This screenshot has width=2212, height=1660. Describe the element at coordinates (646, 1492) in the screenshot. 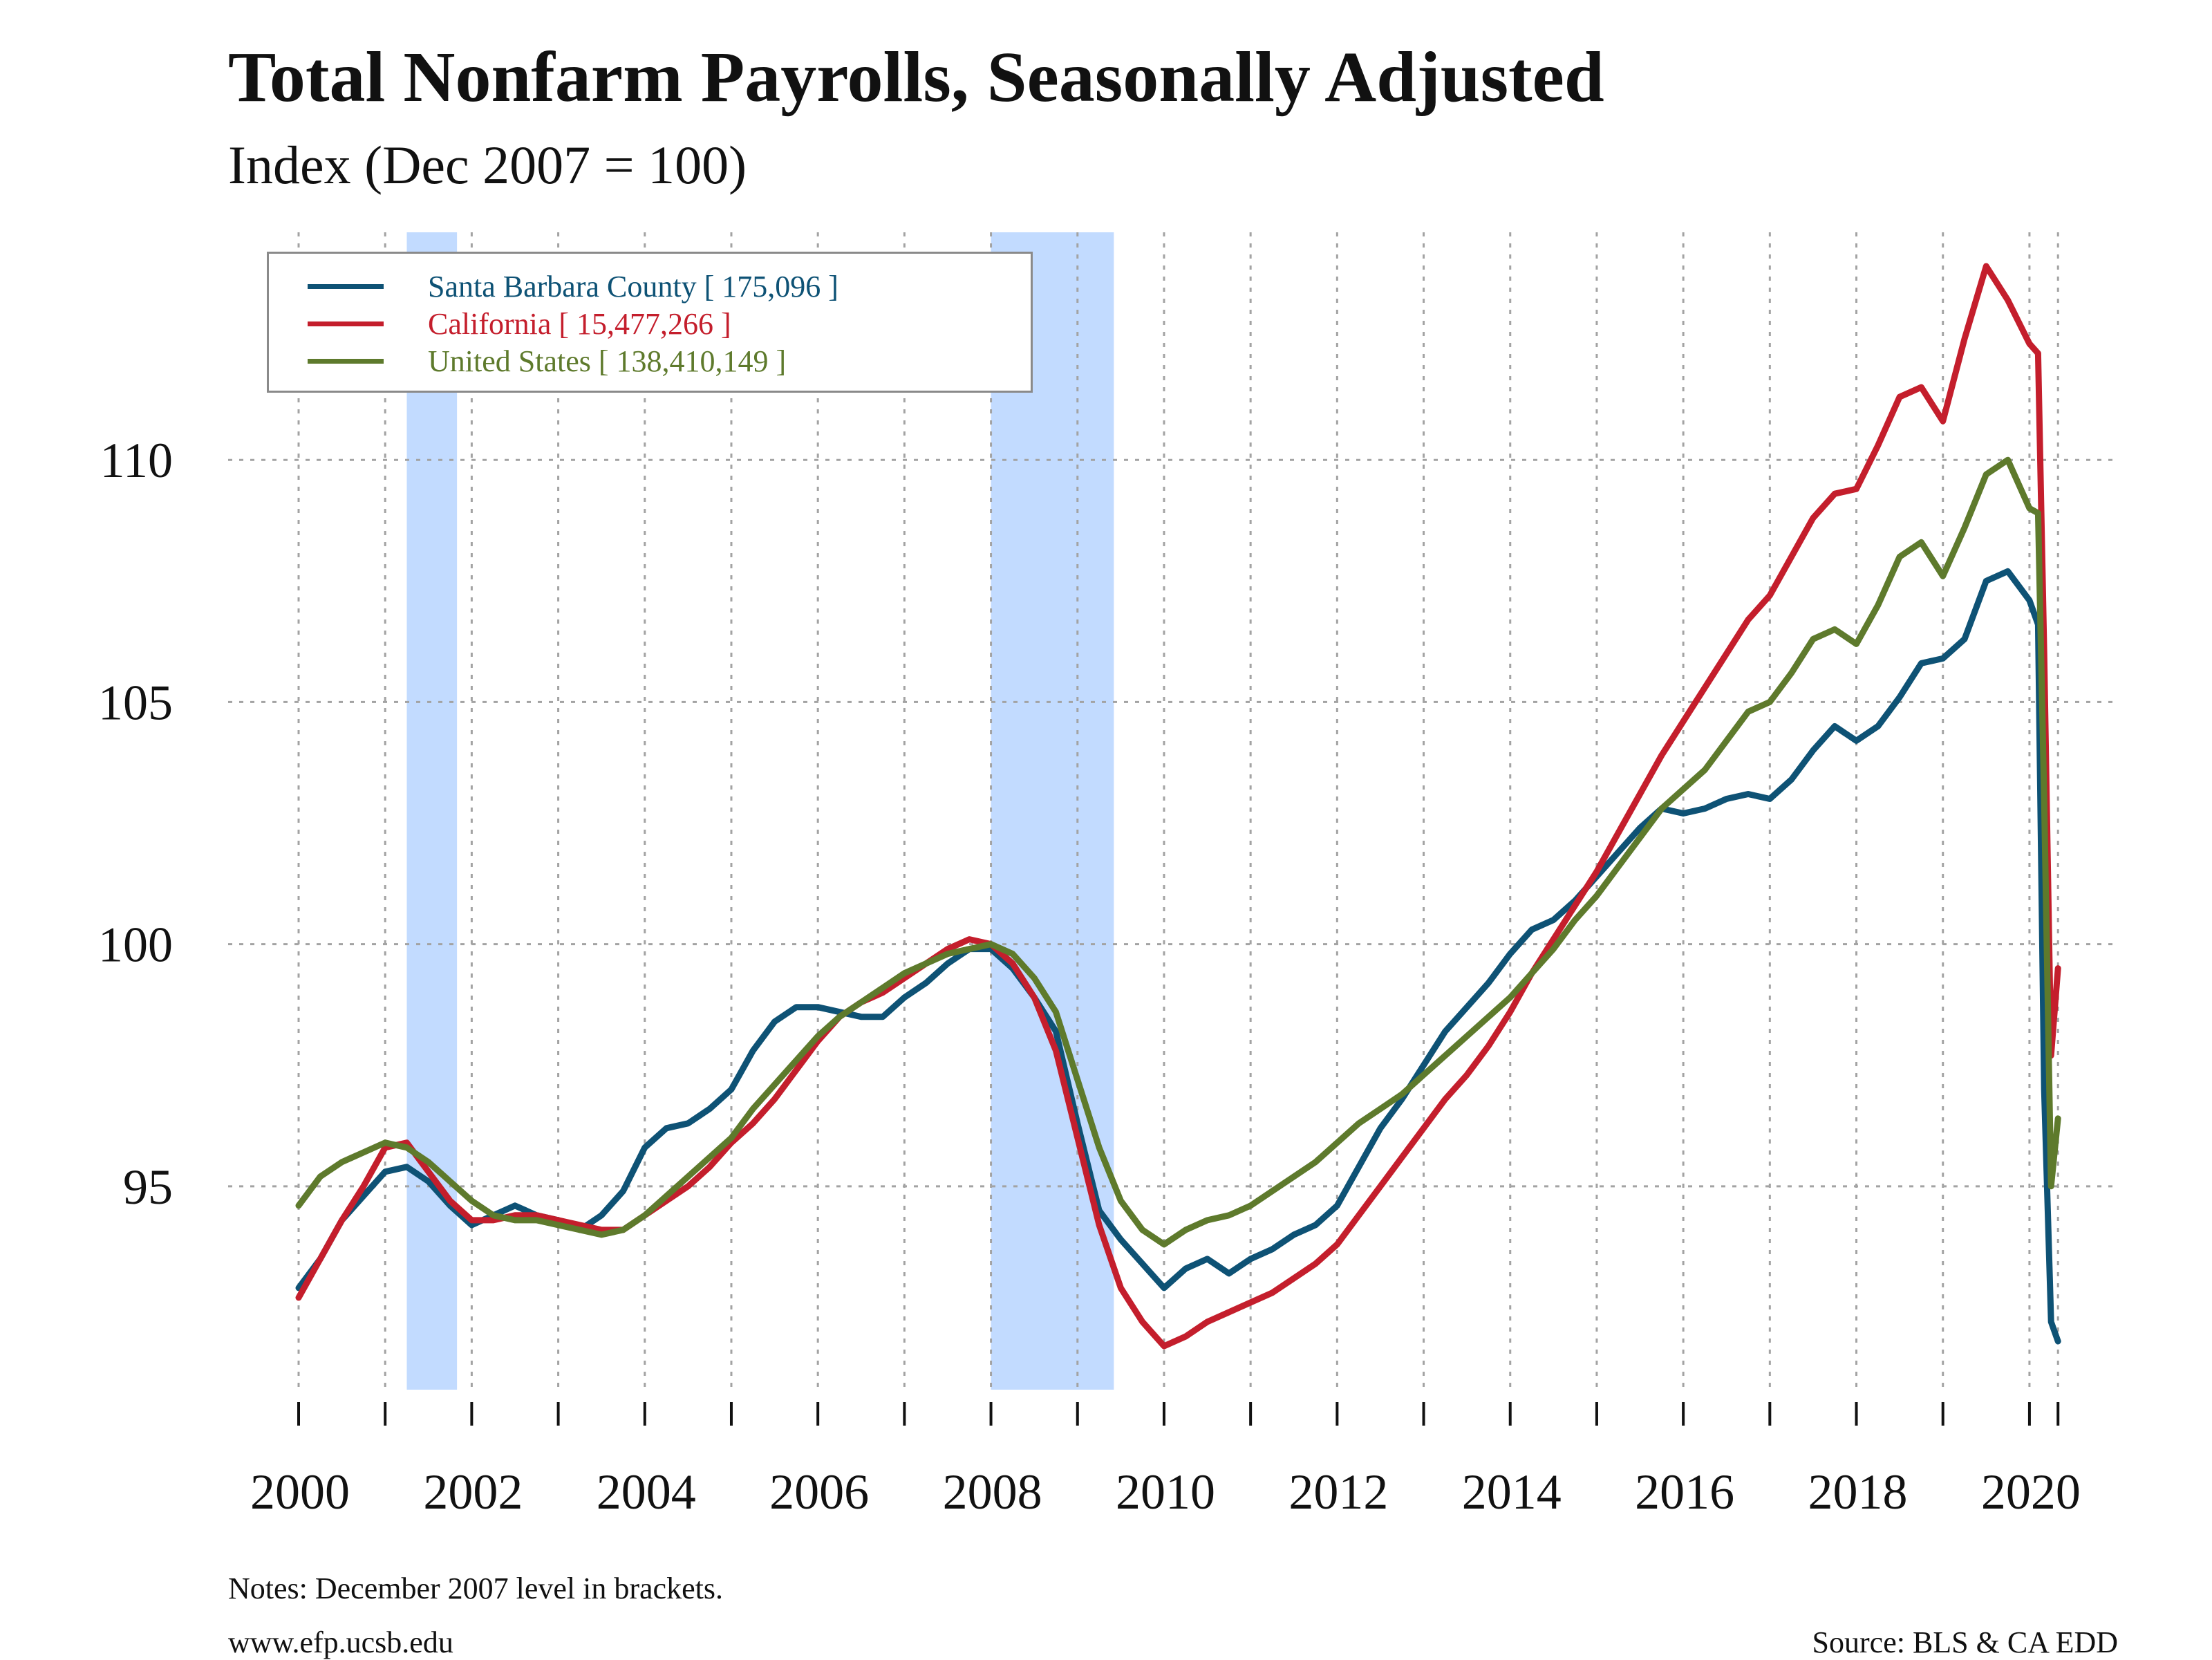

I see `x-tick-label: 2004` at that location.